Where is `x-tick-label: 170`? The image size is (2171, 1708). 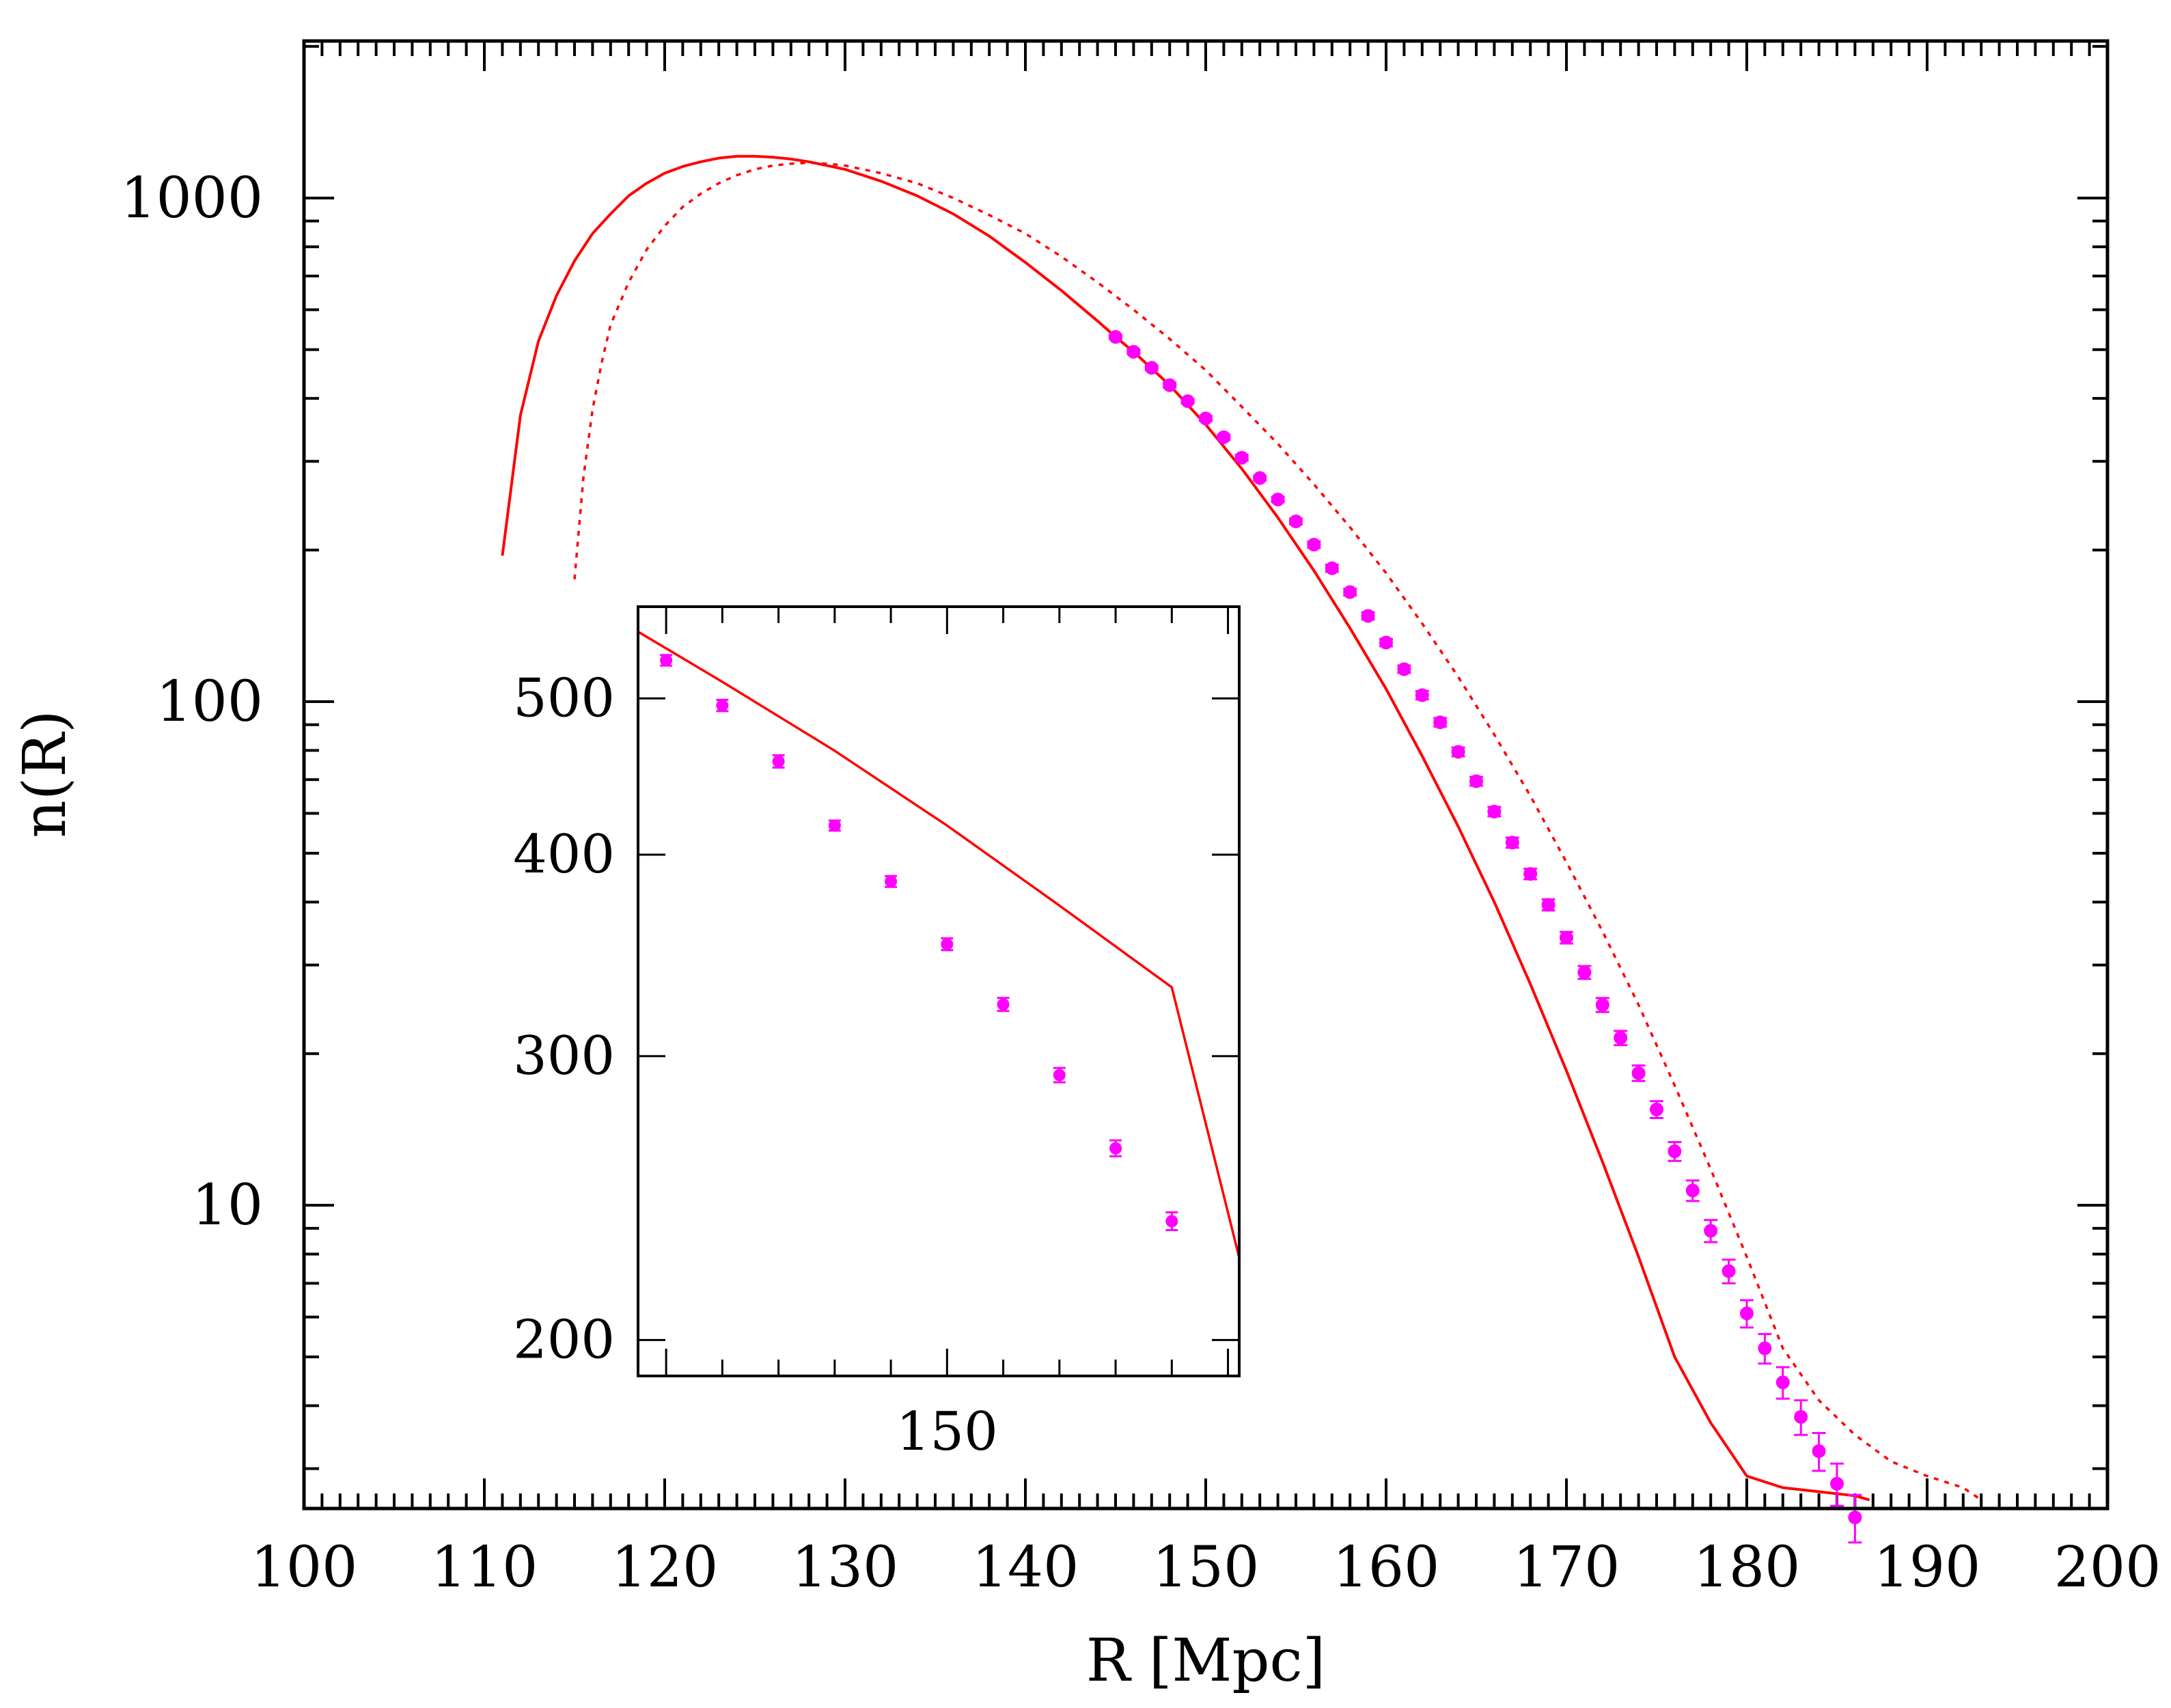 x-tick-label: 170 is located at coordinates (1567, 1568).